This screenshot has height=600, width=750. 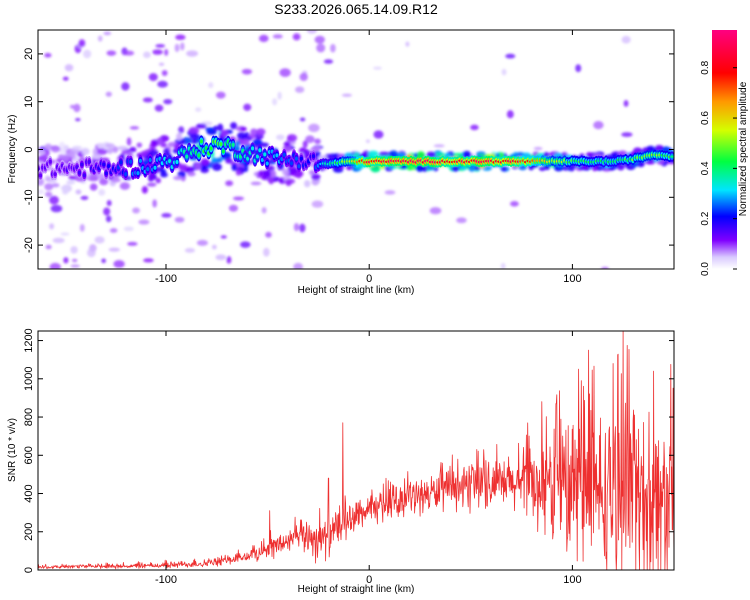 I want to click on y-tick-label: 0, so click(x=29, y=149).